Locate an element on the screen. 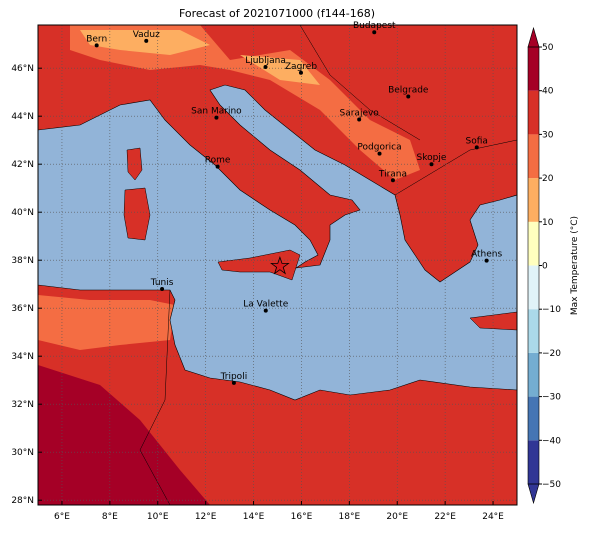 The width and height of the screenshot is (592, 533). y-tick-label: 28°N is located at coordinates (22, 501).